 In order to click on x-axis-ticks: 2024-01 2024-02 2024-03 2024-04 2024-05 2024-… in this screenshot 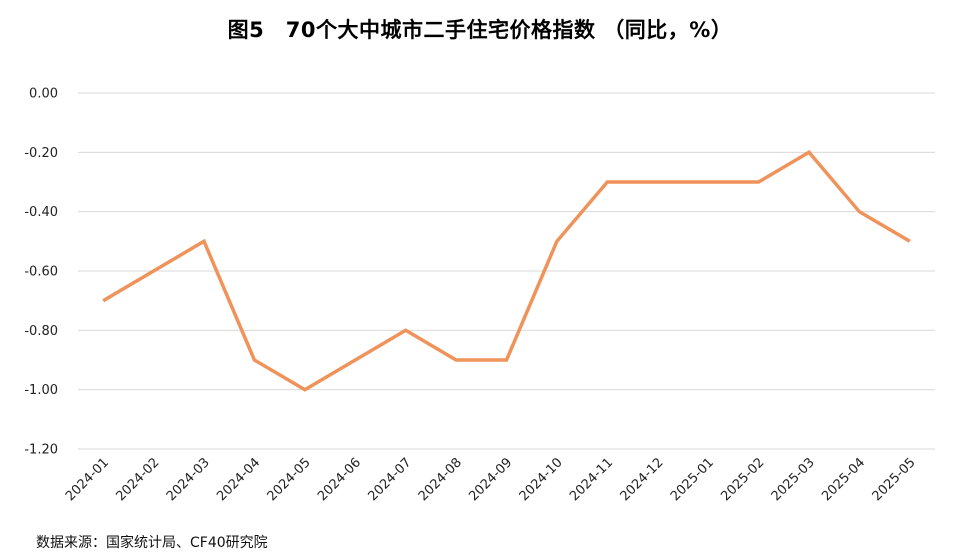, I will do `click(491, 479)`.